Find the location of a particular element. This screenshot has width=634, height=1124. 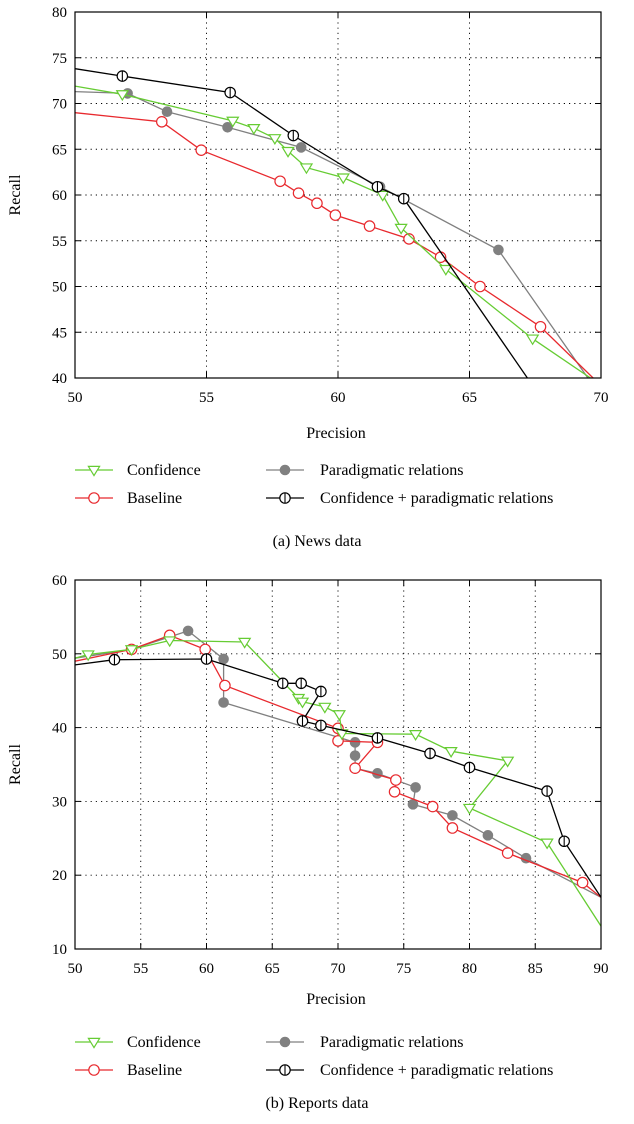

y-tick-label: 10 is located at coordinates (59, 950).